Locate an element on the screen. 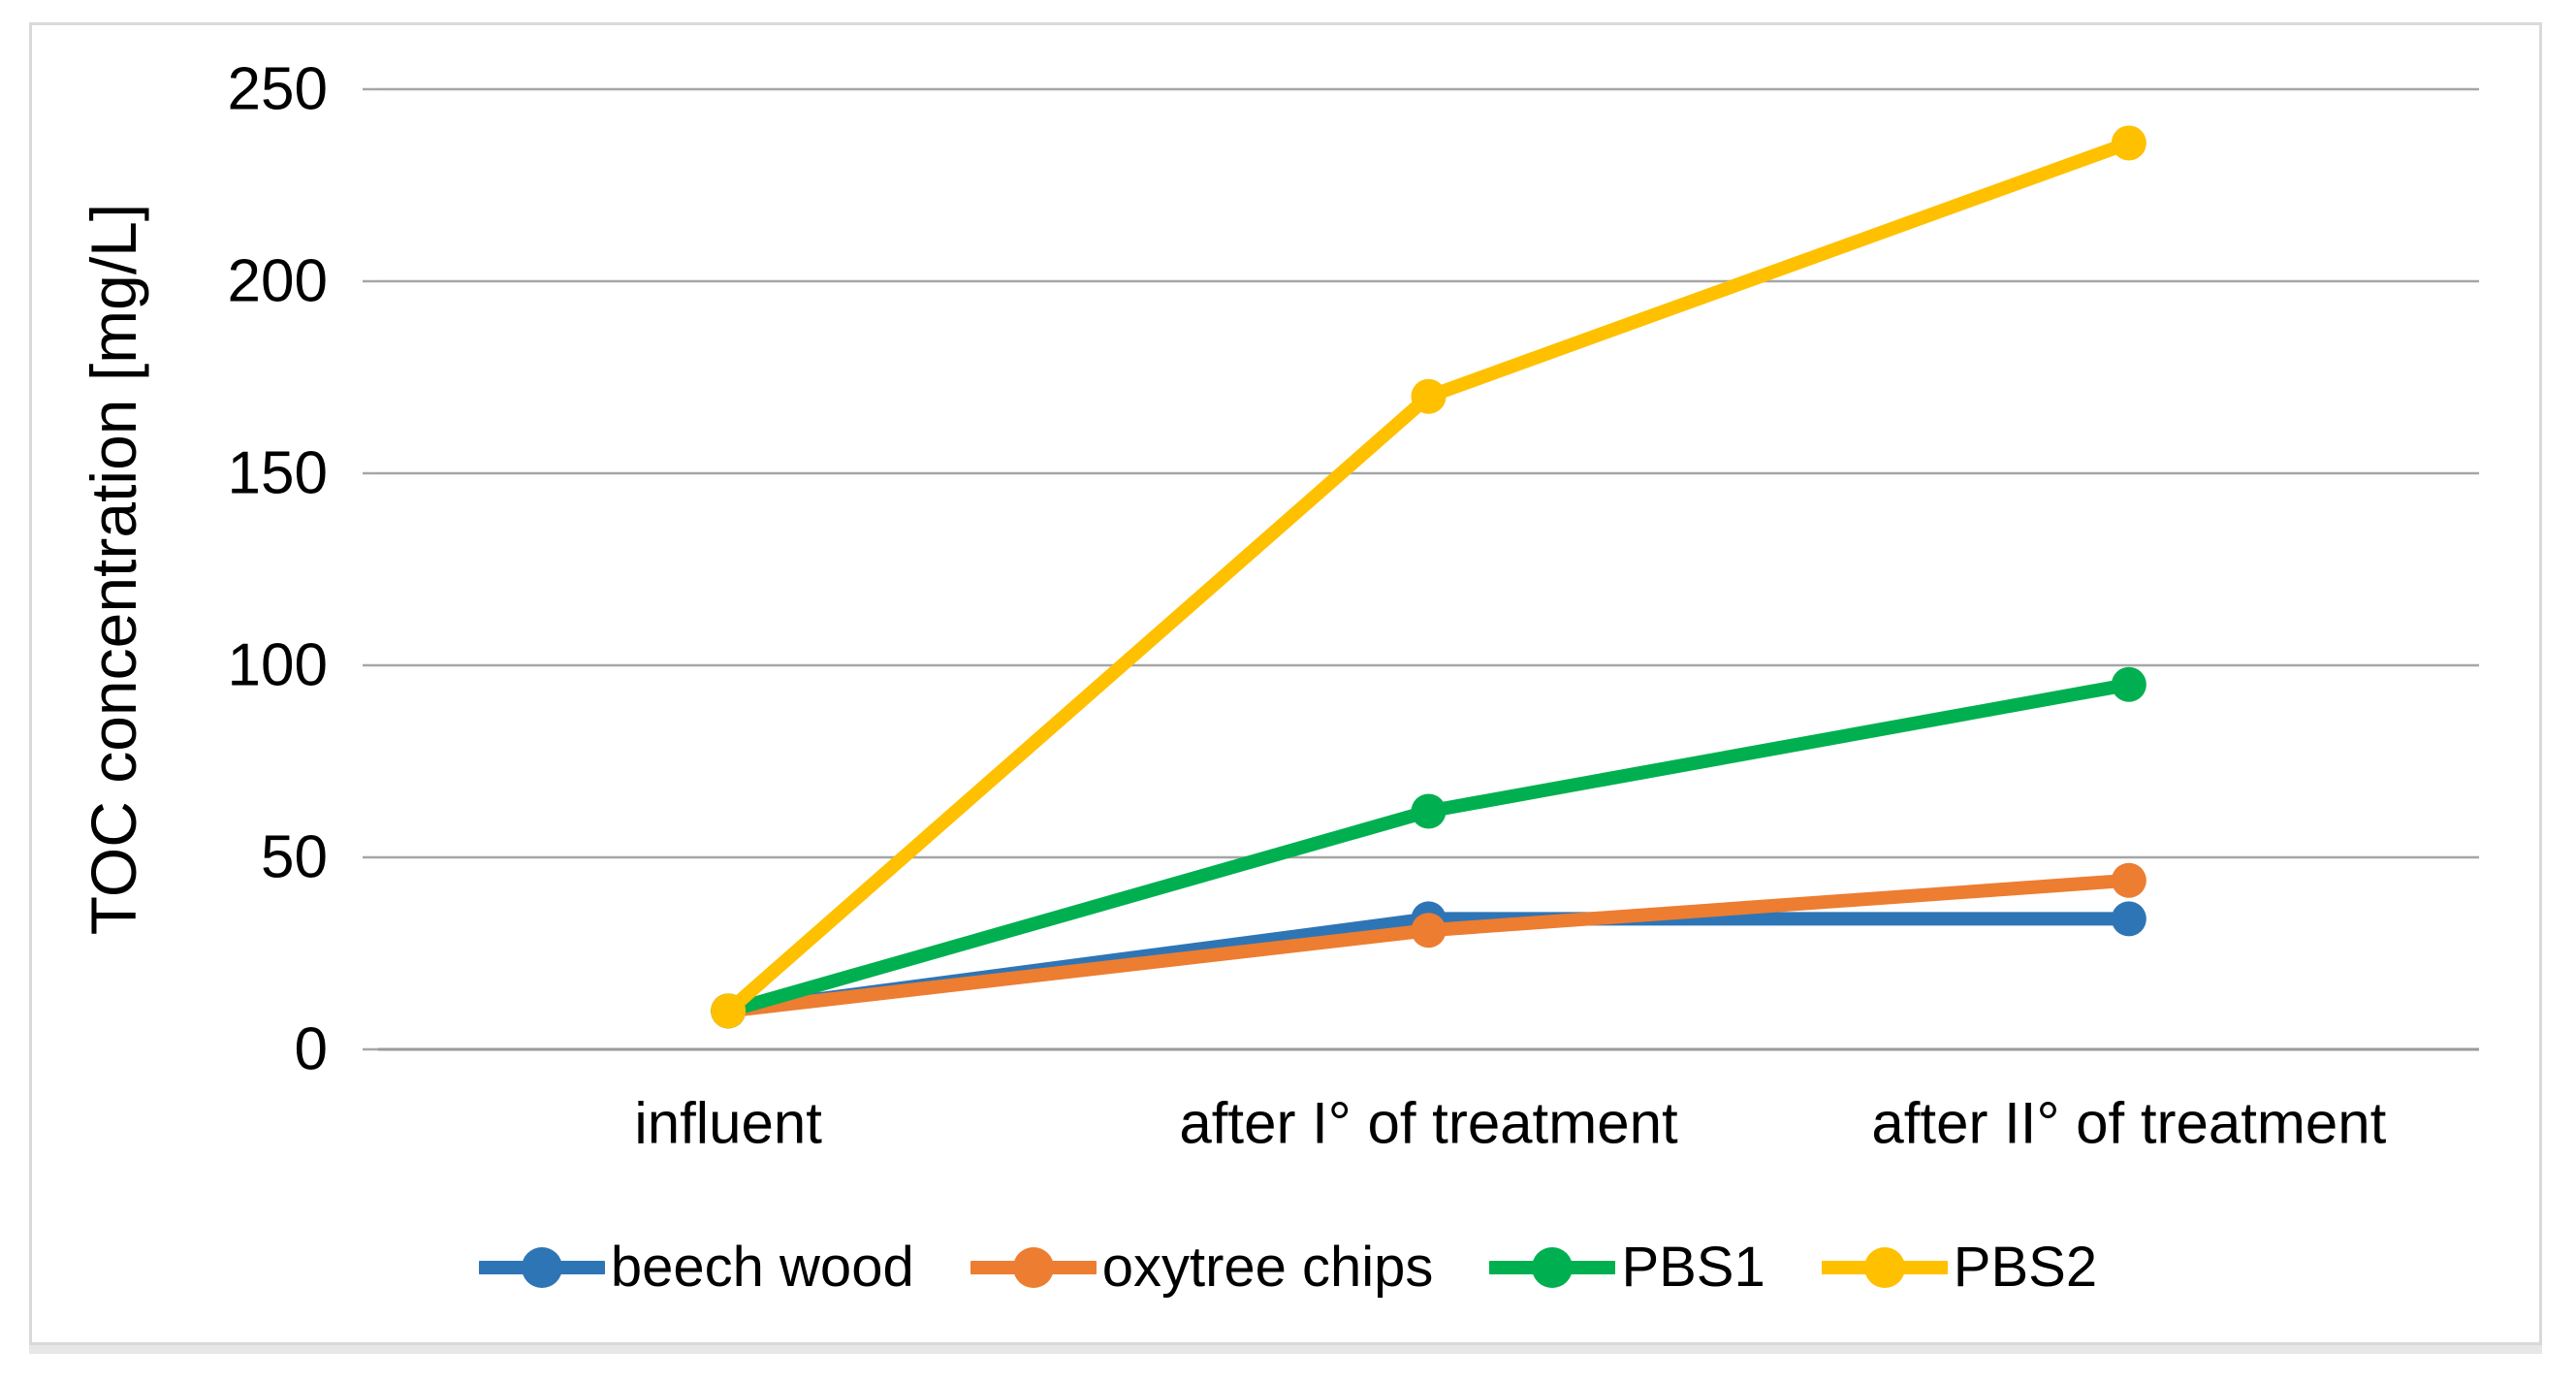 This screenshot has width=2576, height=1383. y-axis-title: TOC concentration [mg/L] is located at coordinates (113, 569).